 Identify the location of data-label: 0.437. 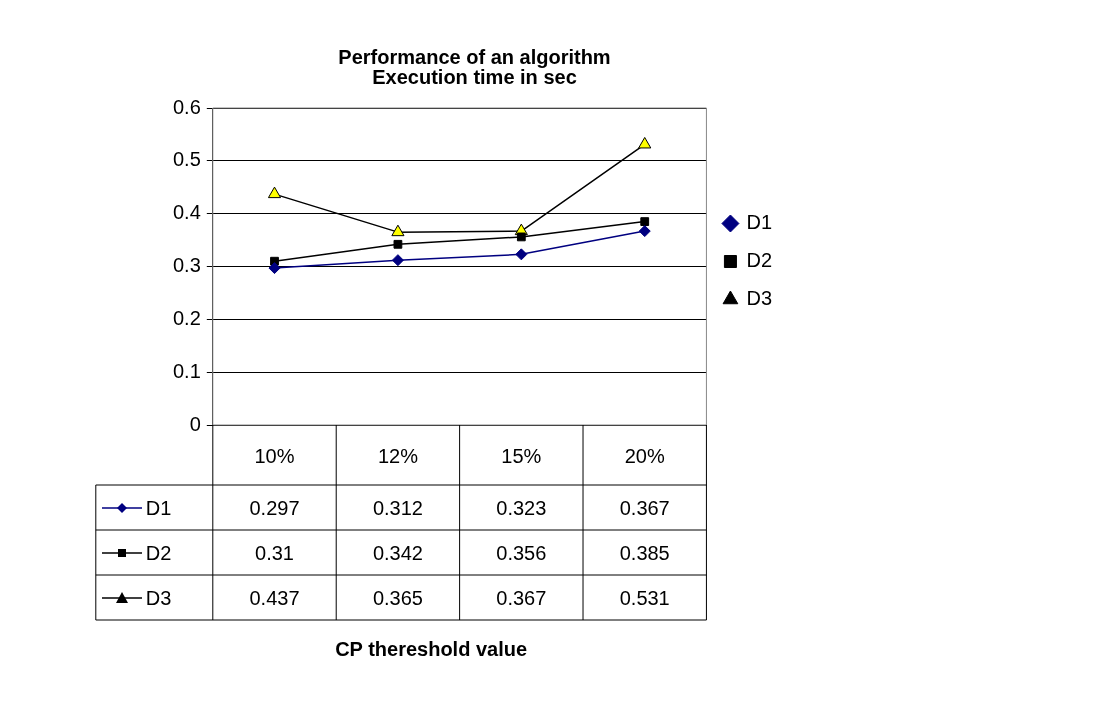
(274, 598).